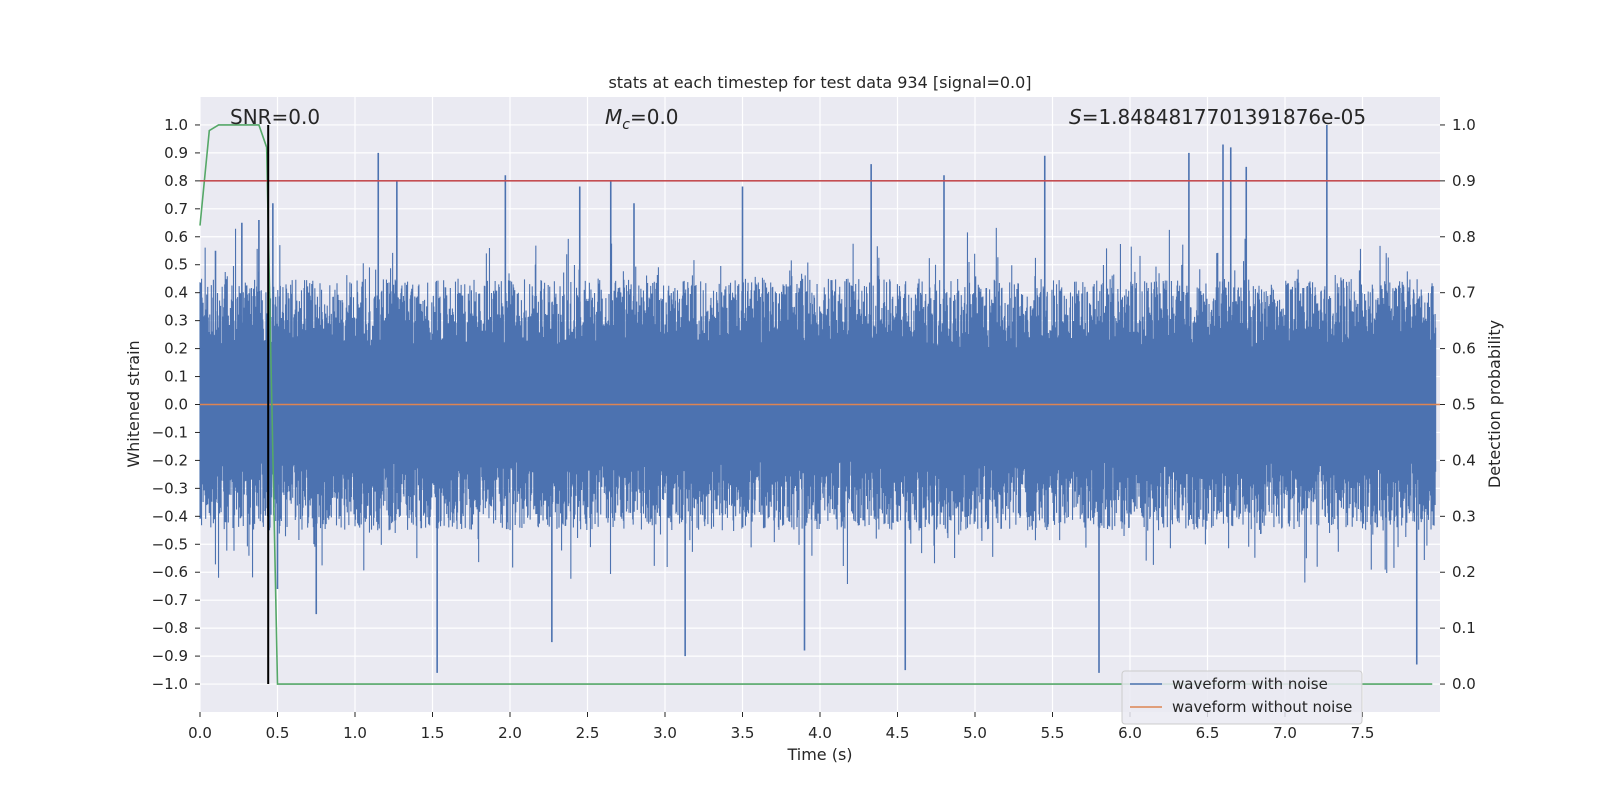  What do you see at coordinates (176, 125) in the screenshot?
I see `y-tick-label: 1.0` at bounding box center [176, 125].